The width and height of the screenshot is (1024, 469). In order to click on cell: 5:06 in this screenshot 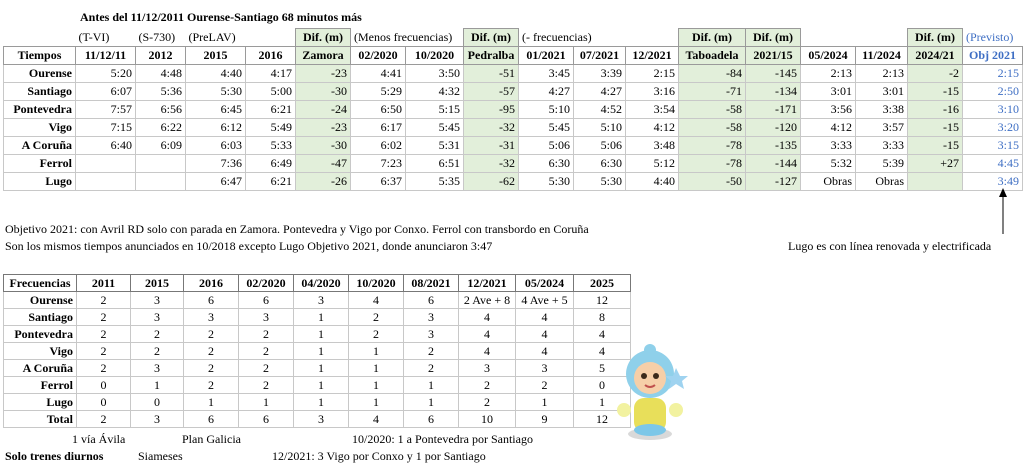, I will do `click(546, 145)`.